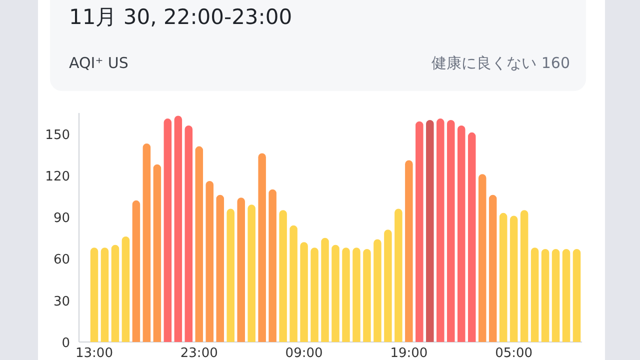 The image size is (640, 360). I want to click on x-tick-label: 09:00, so click(304, 353).